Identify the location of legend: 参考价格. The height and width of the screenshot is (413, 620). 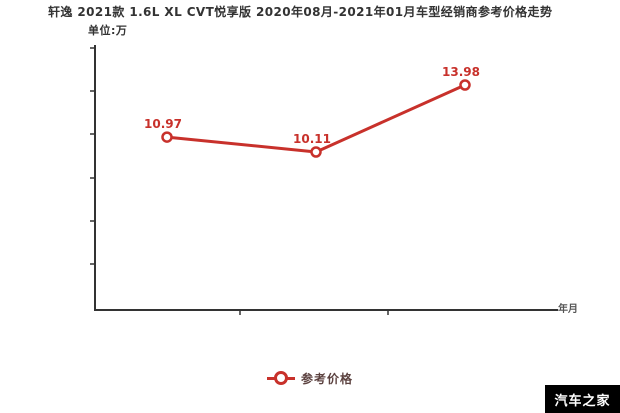
(310, 378).